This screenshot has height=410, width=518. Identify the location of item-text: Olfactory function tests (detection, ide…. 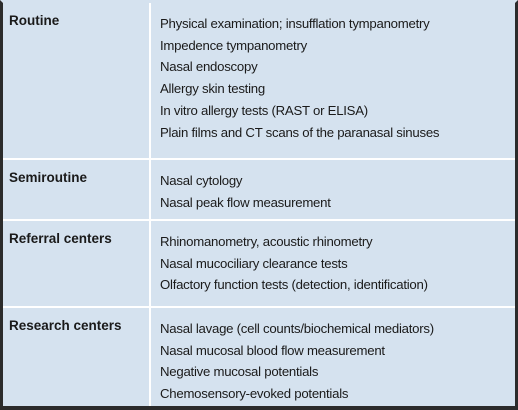
(294, 285).